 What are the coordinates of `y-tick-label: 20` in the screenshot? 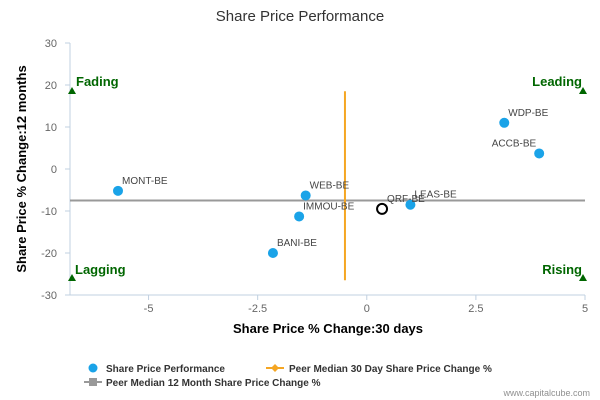 It's located at (51, 86).